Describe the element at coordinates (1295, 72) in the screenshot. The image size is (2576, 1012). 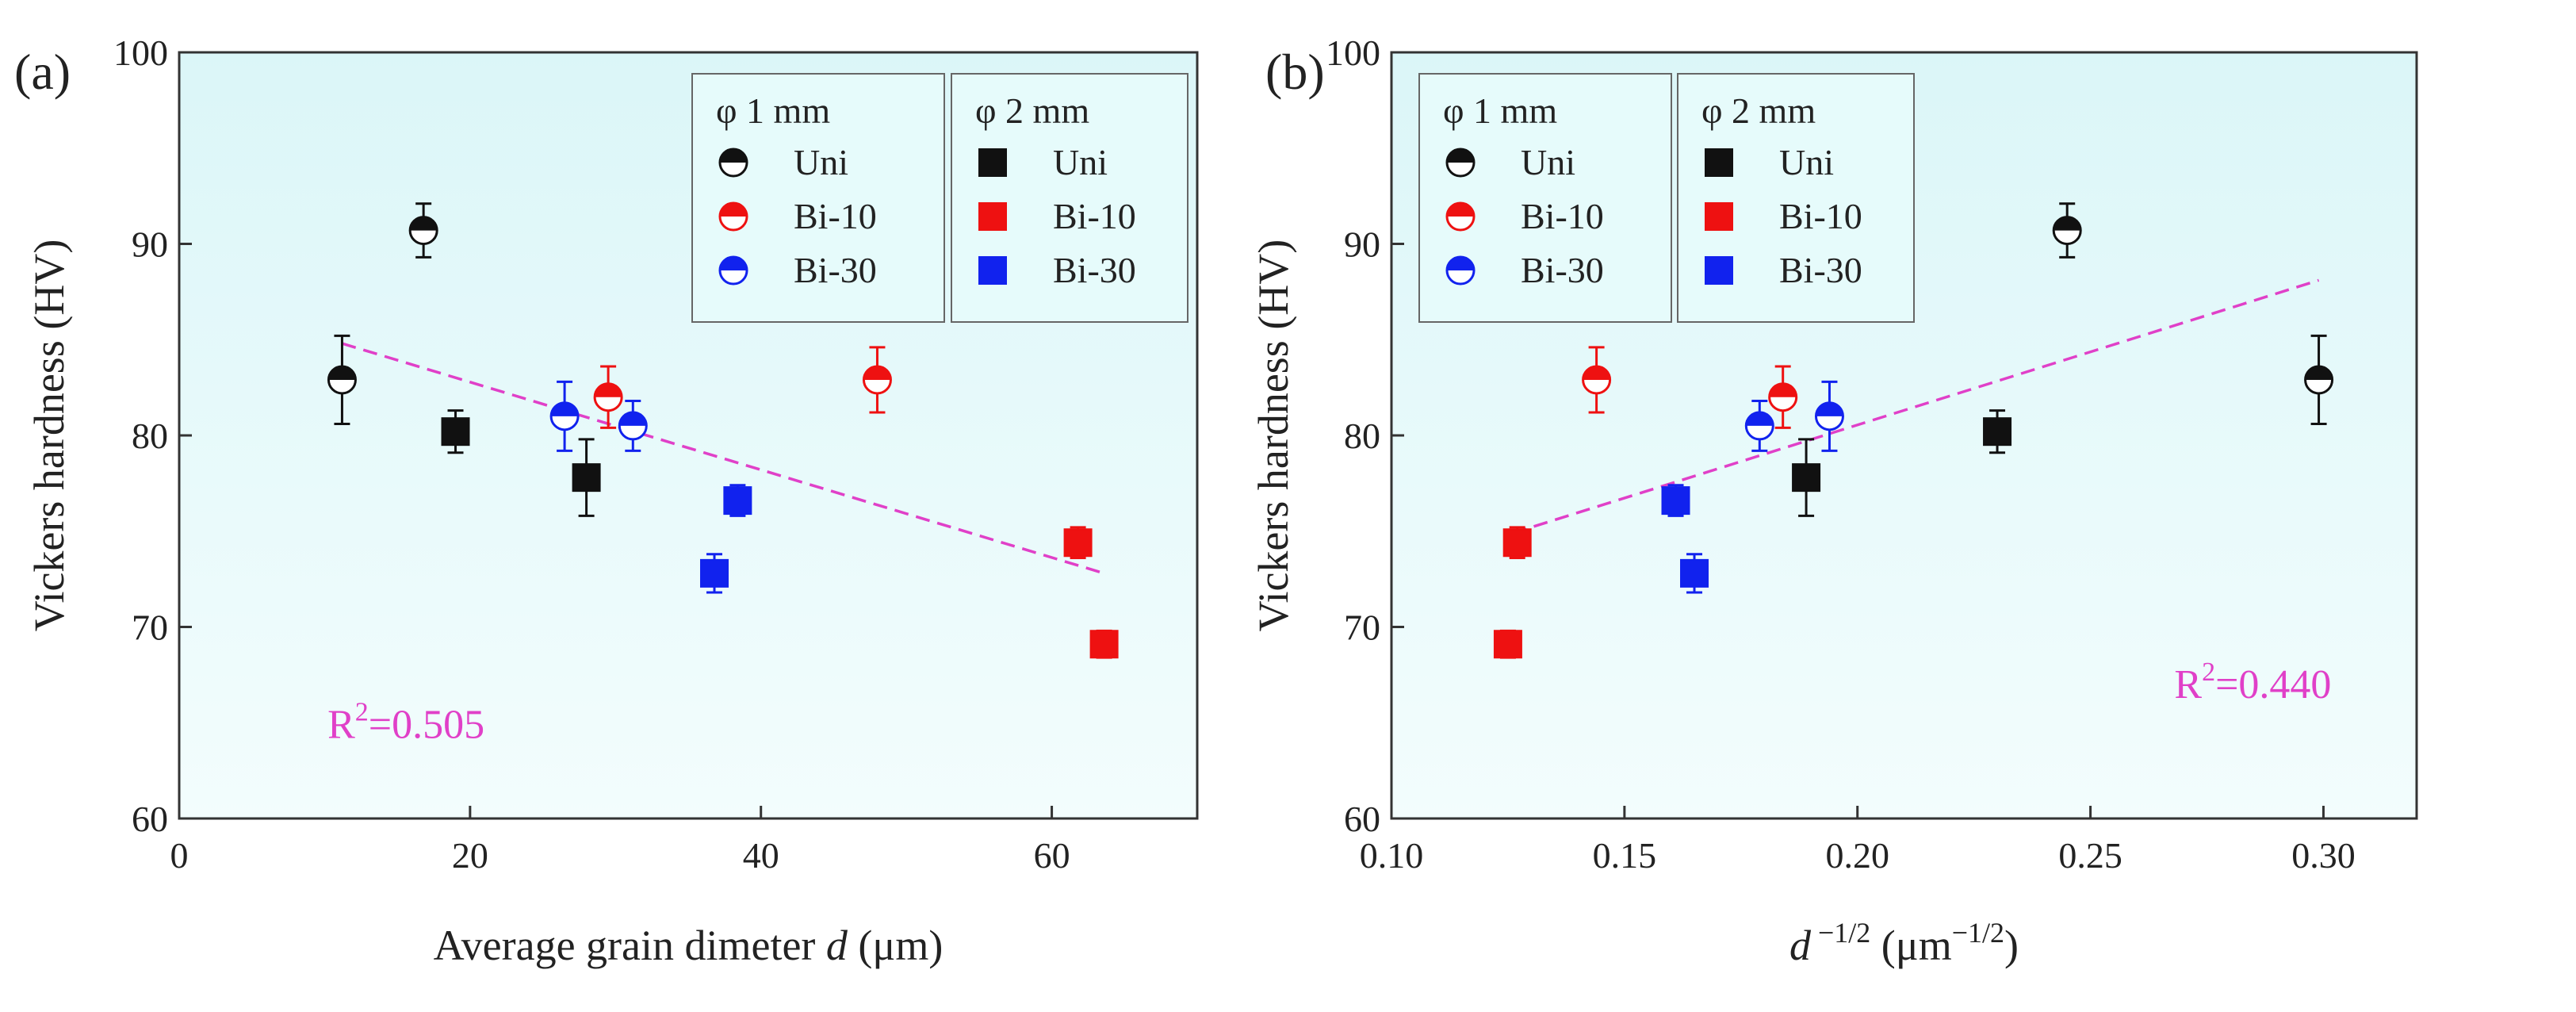
I see `panel-label: (b)` at that location.